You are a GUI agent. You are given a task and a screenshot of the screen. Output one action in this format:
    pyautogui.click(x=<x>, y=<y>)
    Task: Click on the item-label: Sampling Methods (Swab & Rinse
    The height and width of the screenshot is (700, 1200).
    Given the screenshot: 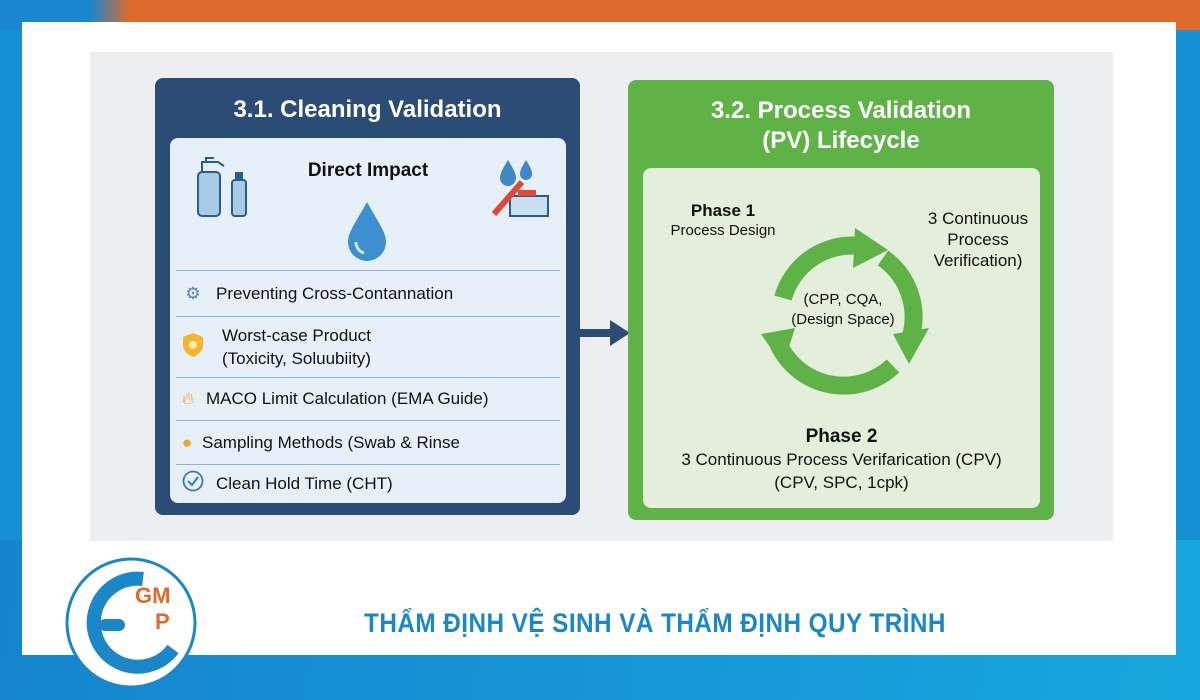 What is the action you would take?
    pyautogui.click(x=331, y=442)
    